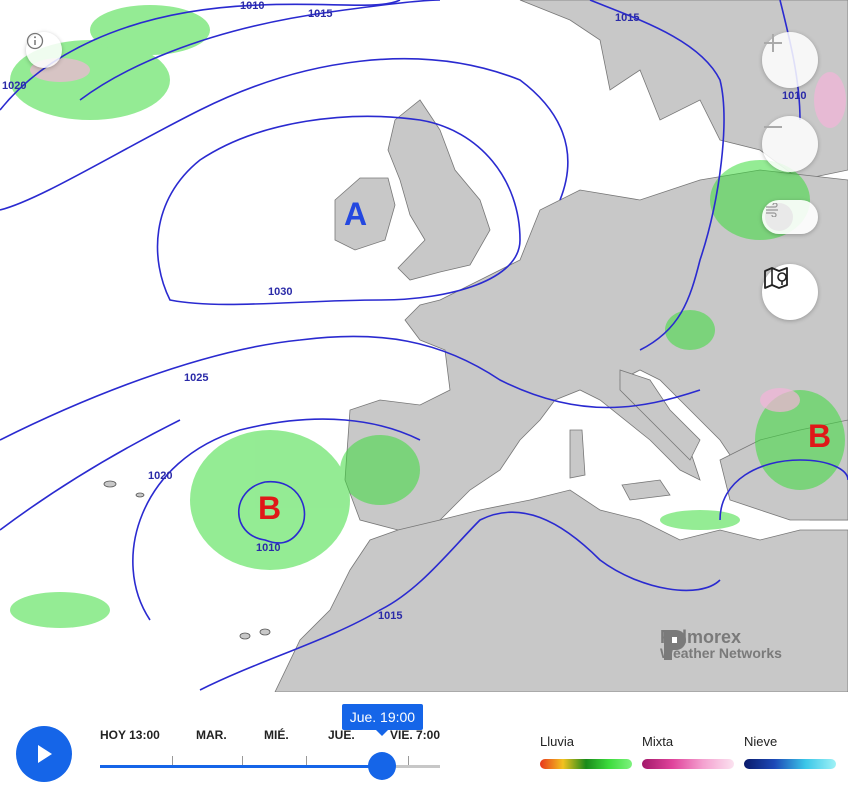 This screenshot has height=800, width=848. I want to click on current-time-tooltip: Jue. 19:00, so click(382, 720).